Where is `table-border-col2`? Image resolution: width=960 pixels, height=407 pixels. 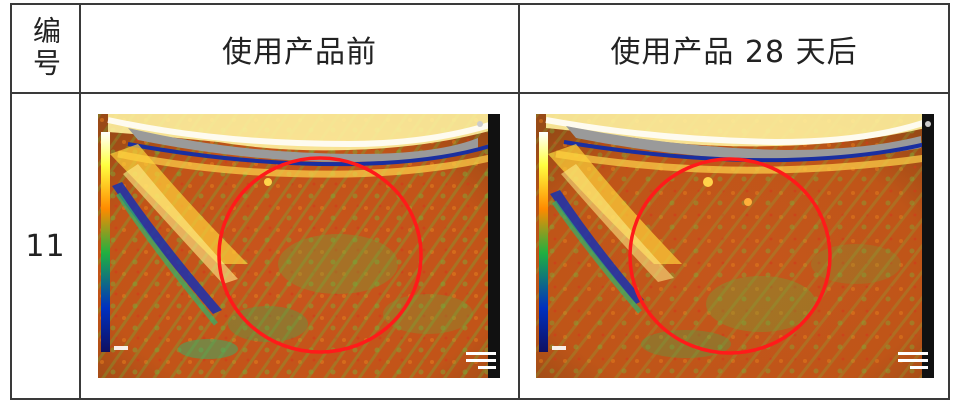
table-border-col2 is located at coordinates (519, 201).